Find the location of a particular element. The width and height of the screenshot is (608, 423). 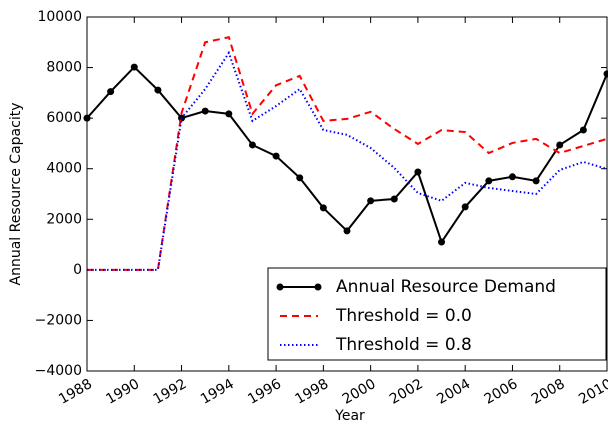

x-axis-label: Year is located at coordinates (349, 415).